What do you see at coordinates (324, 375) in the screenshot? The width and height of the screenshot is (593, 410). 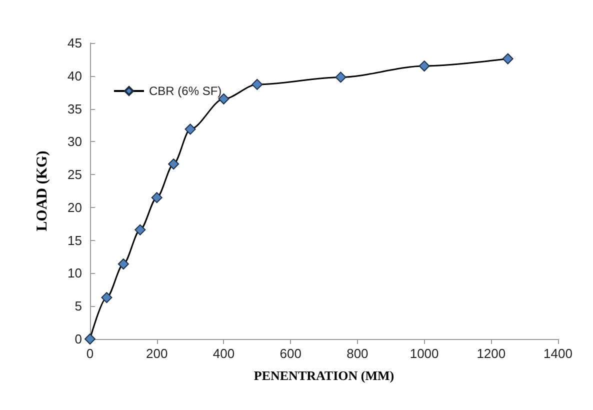 I see `x-axis-title: PENENTRATION (MM)` at bounding box center [324, 375].